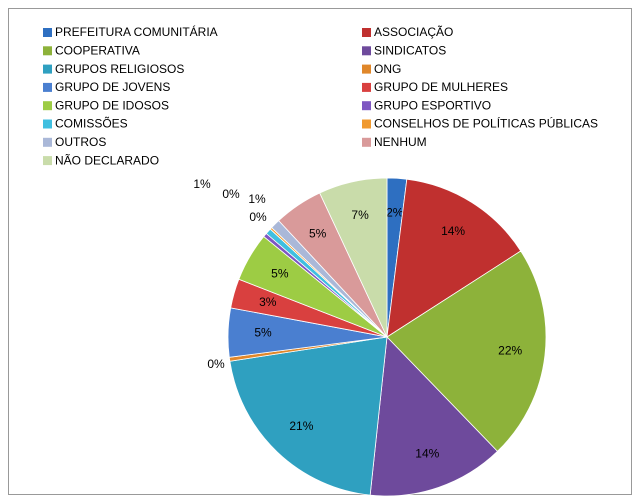 Image resolution: width=640 pixels, height=504 pixels. Describe the element at coordinates (80, 142) in the screenshot. I see `legend-label: OUTROS` at that location.